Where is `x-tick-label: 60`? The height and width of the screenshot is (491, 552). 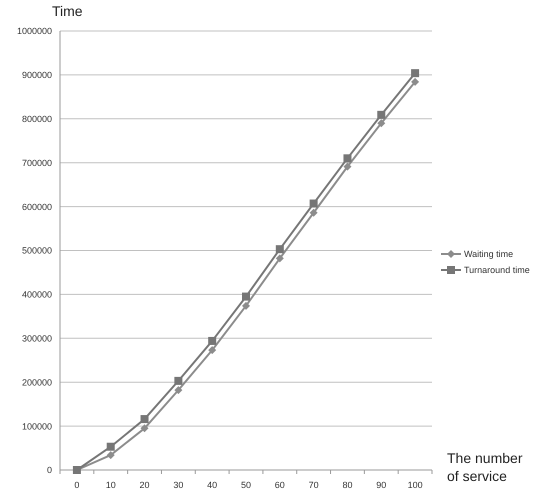 x-tick-label: 60 is located at coordinates (279, 485).